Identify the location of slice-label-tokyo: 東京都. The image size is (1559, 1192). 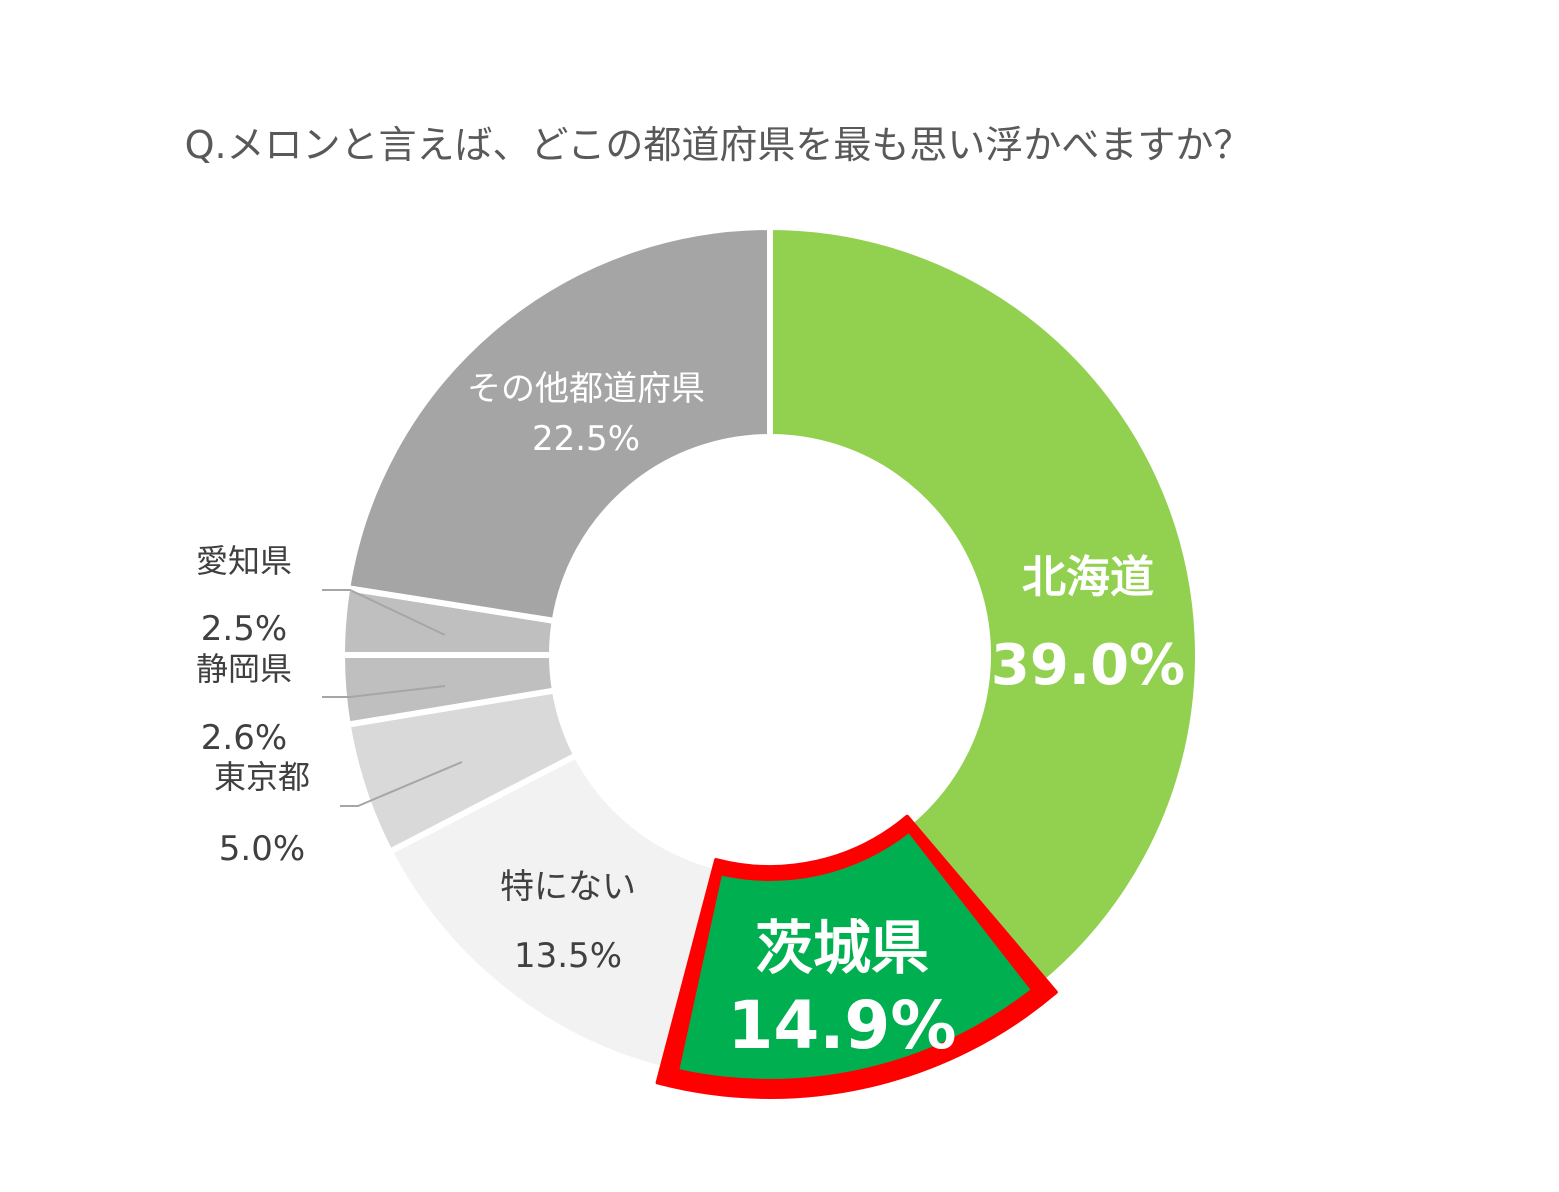
(262, 777).